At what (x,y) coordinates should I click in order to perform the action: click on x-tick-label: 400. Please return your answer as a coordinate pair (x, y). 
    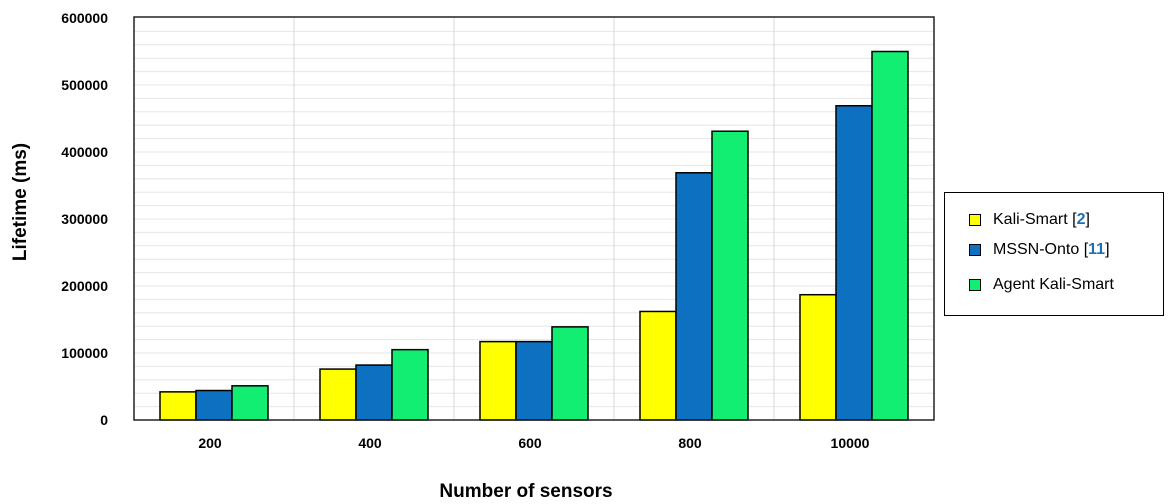
    Looking at the image, I should click on (370, 443).